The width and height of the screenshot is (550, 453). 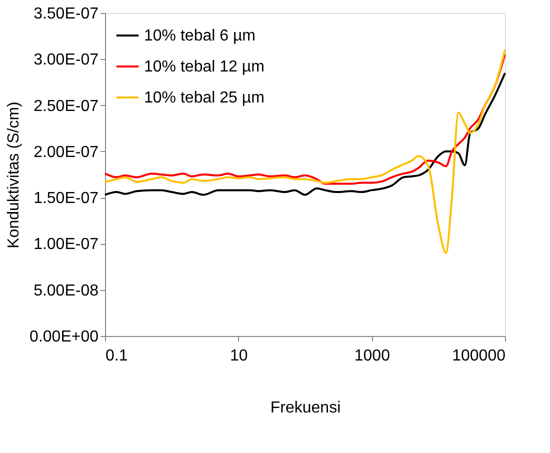 What do you see at coordinates (66, 199) in the screenshot?
I see `y-tick-label: 1.50E-07` at bounding box center [66, 199].